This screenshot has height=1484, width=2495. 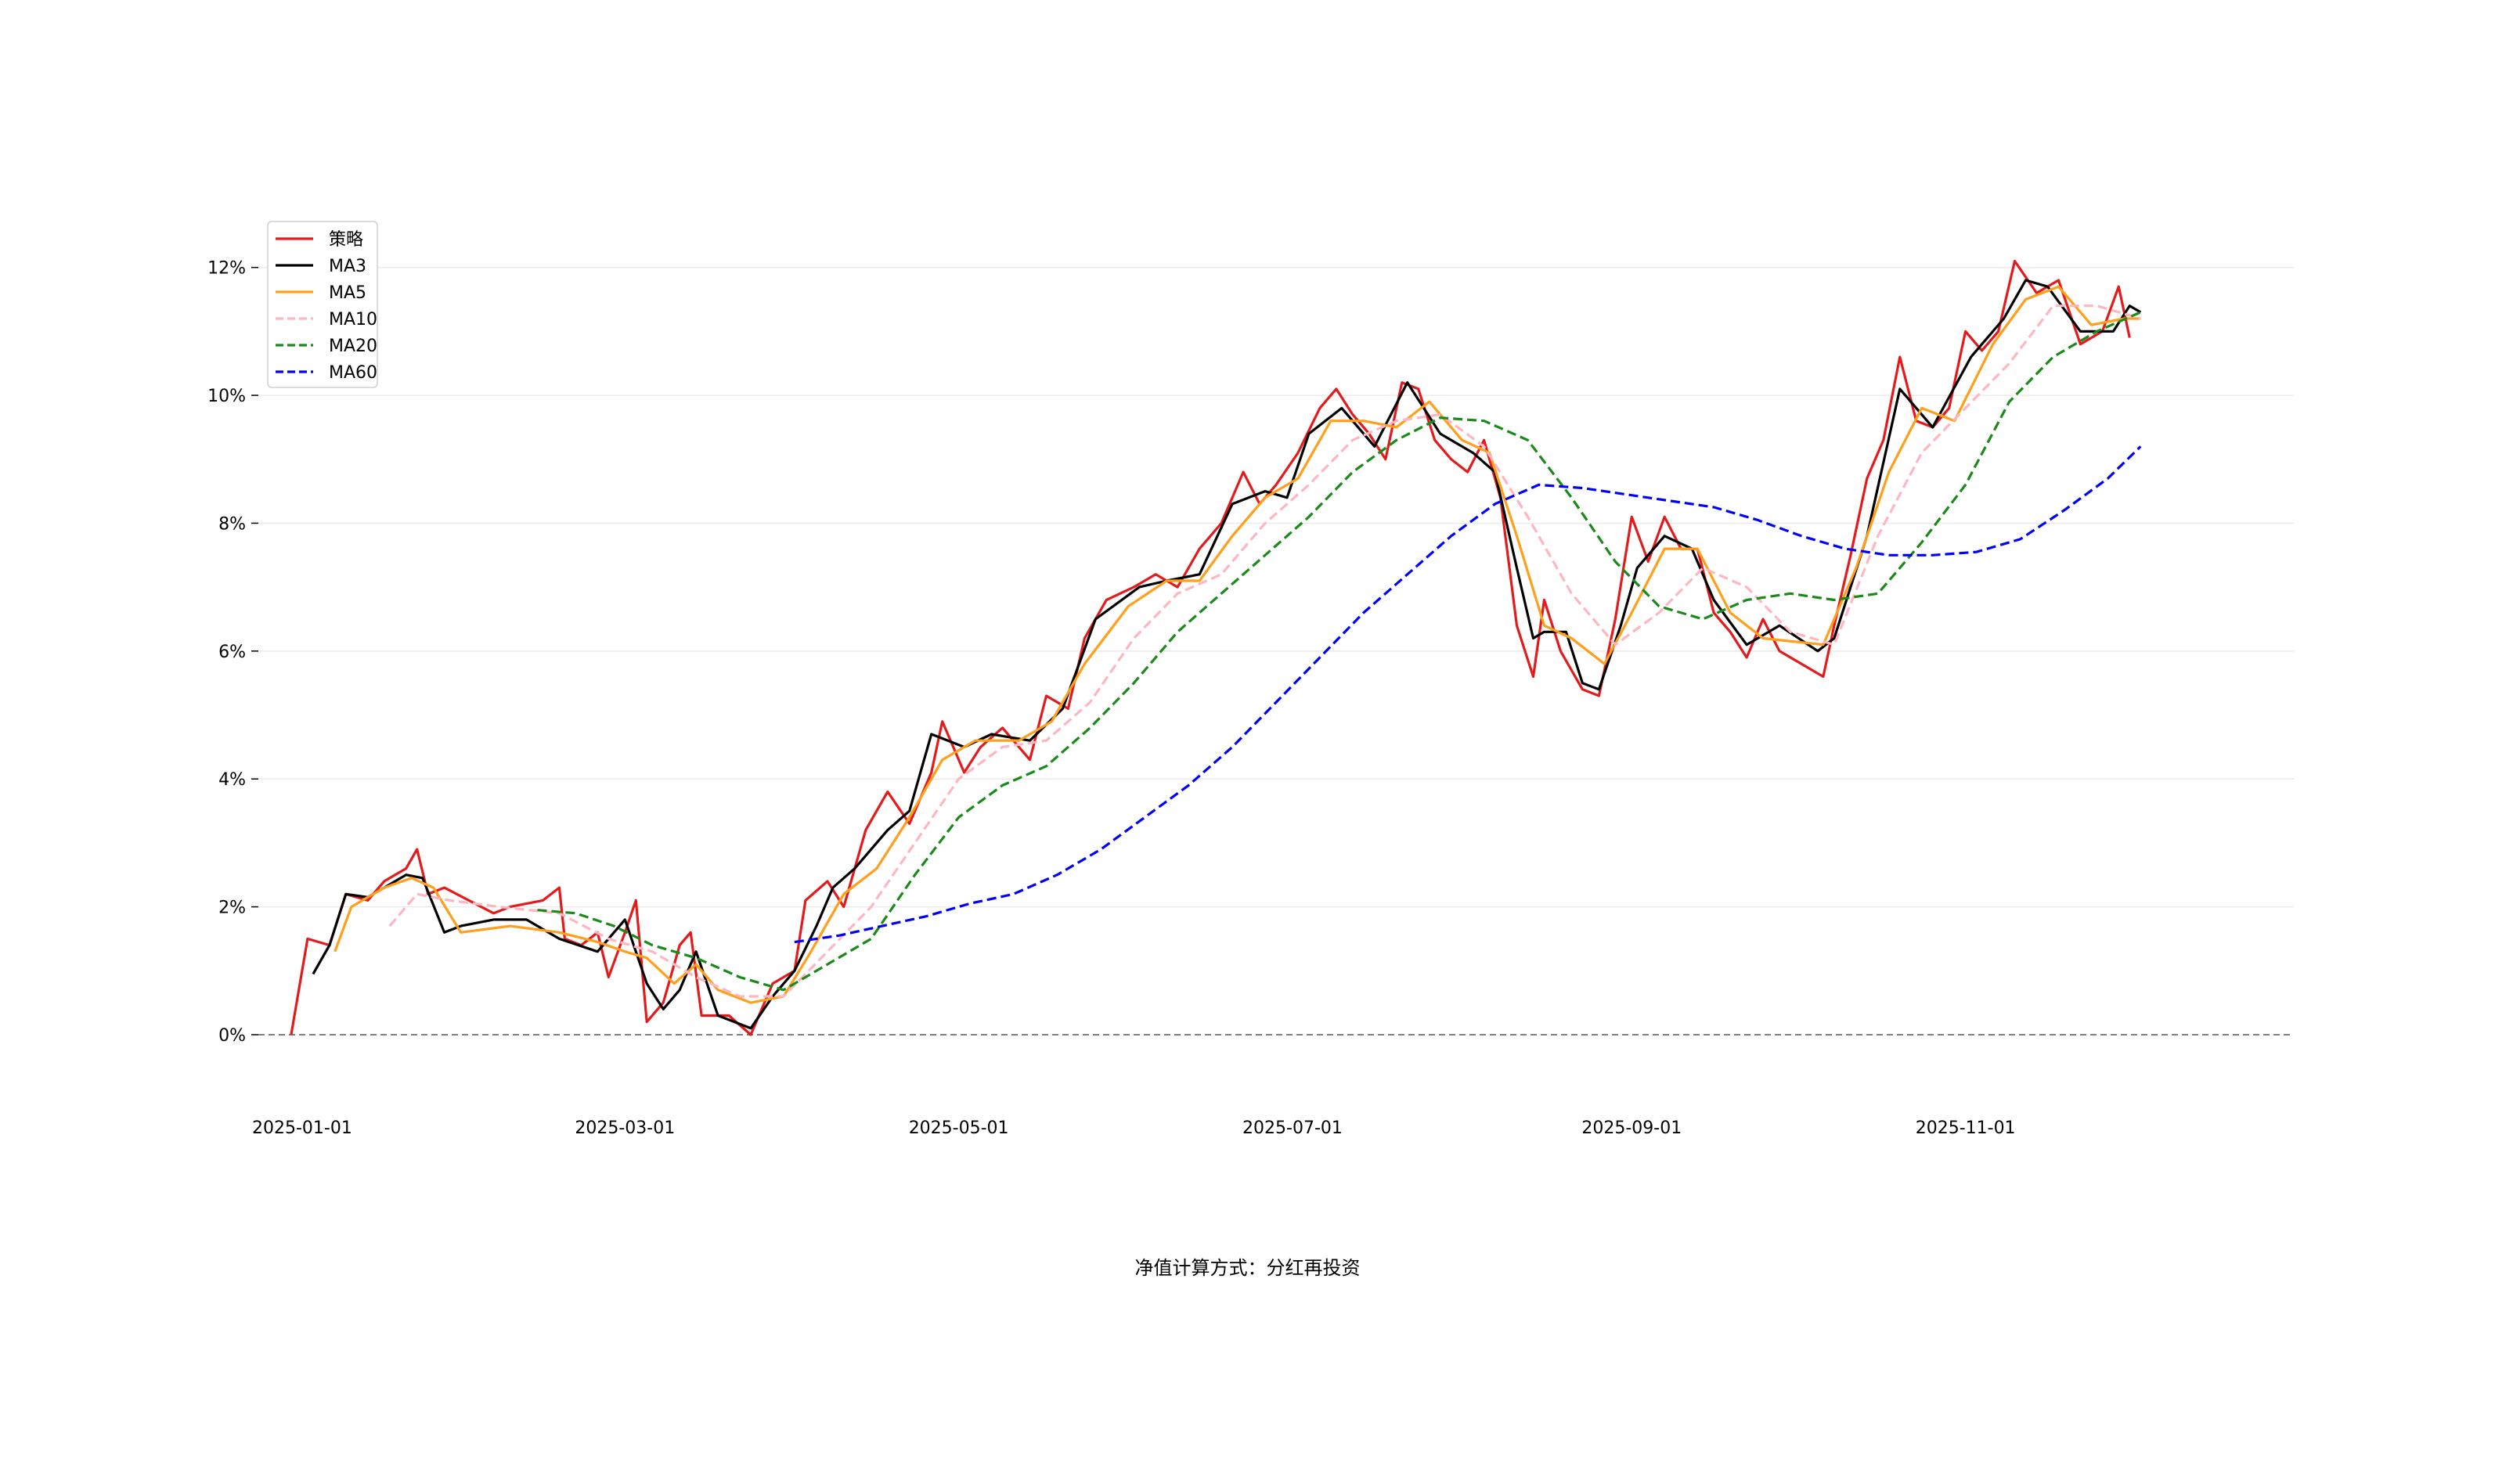 What do you see at coordinates (346, 240) in the screenshot?
I see `legend-label: 策略` at bounding box center [346, 240].